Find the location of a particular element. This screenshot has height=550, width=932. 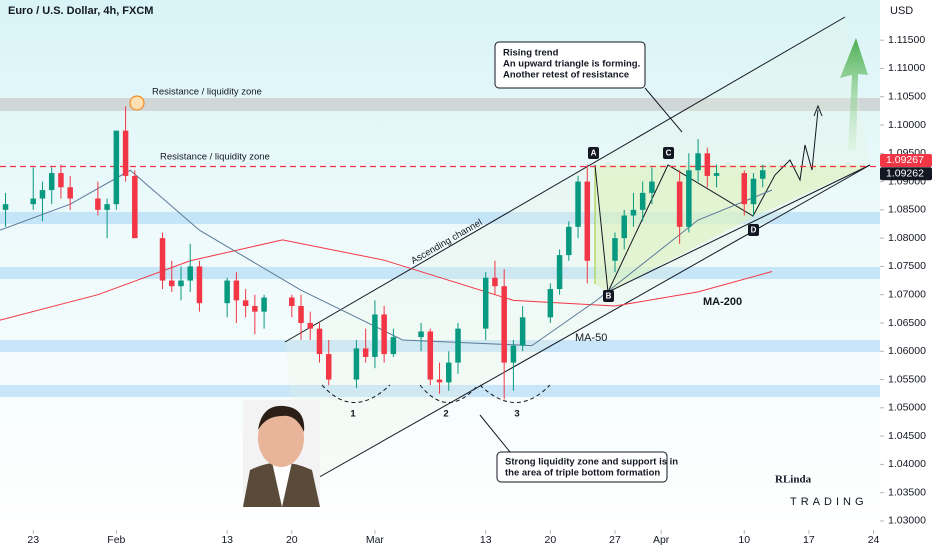

point-label: C is located at coordinates (669, 153).